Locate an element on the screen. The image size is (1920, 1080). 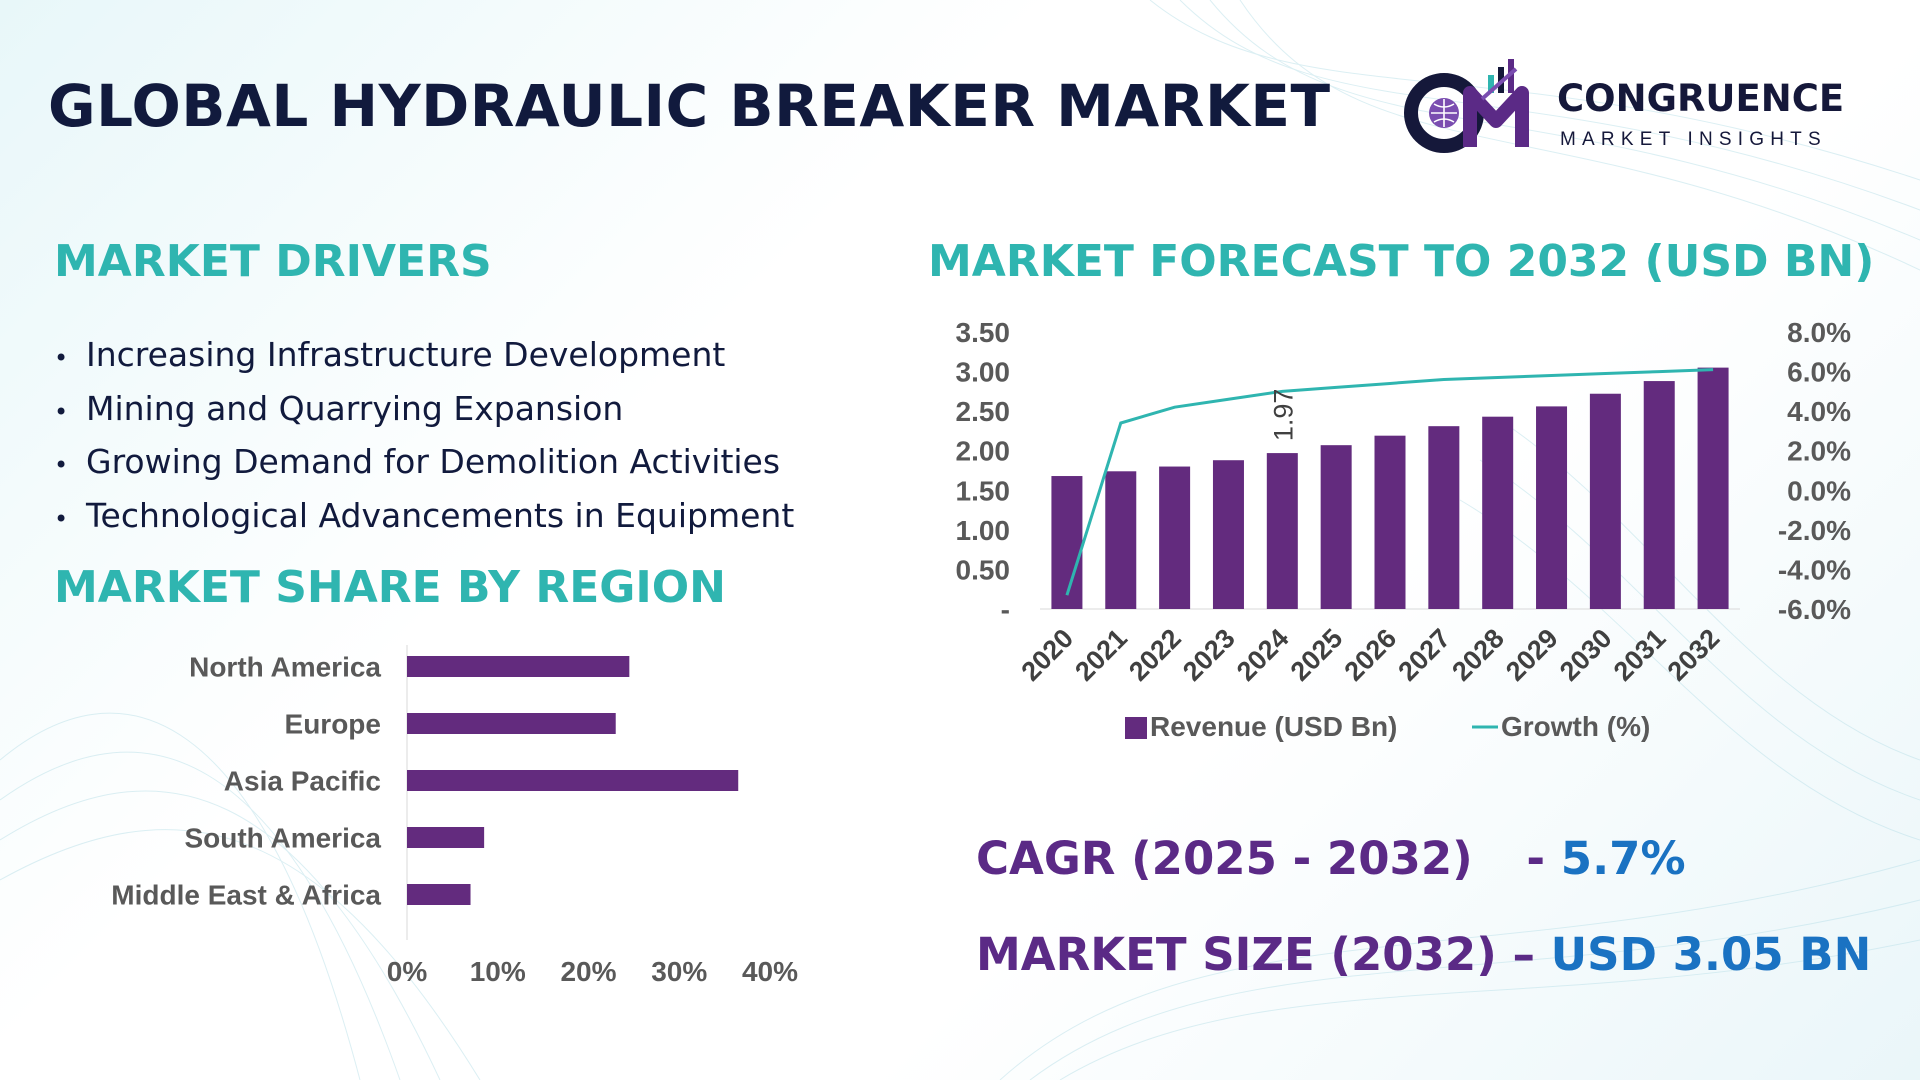
category-label: Middle East & Africa is located at coordinates (246, 895).